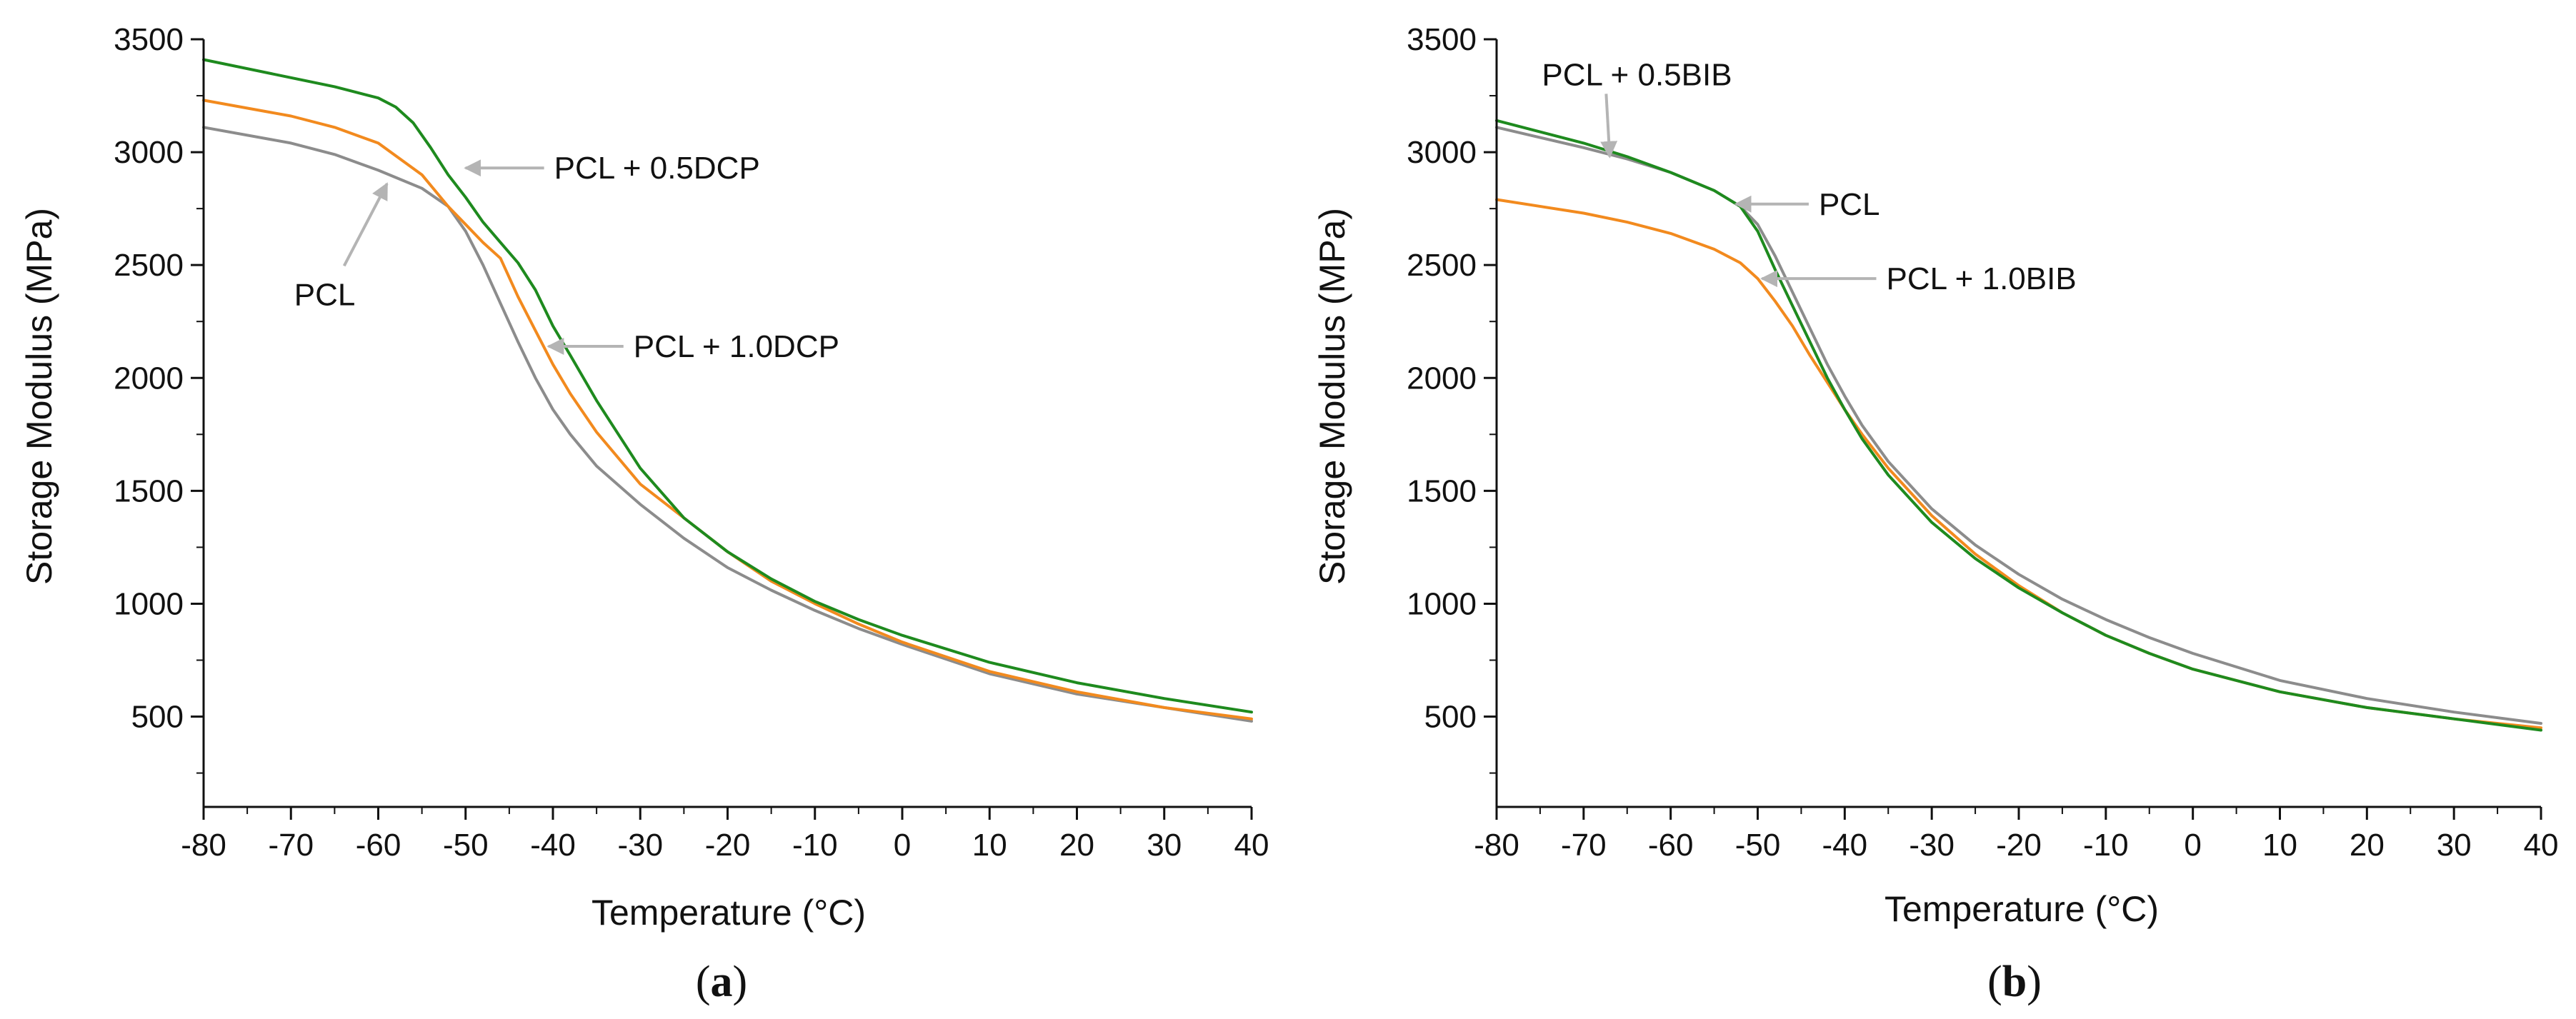 This screenshot has height=1019, width=2576. I want to click on panel-label-a: (a), so click(722, 982).